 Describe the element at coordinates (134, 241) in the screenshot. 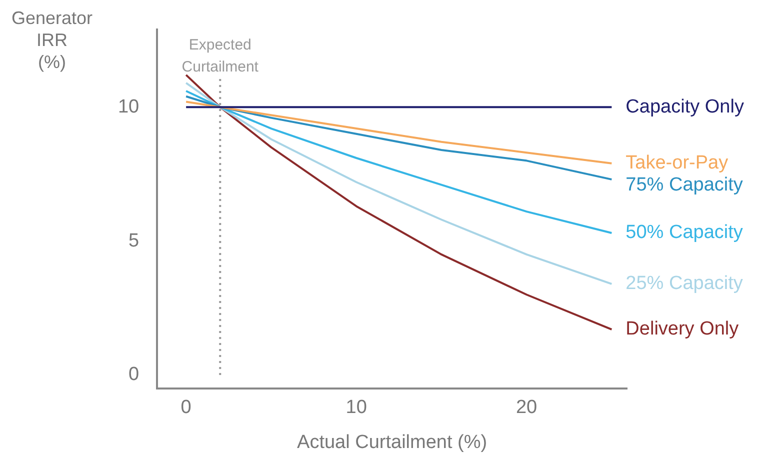

I see `y-tick-label: 5` at that location.